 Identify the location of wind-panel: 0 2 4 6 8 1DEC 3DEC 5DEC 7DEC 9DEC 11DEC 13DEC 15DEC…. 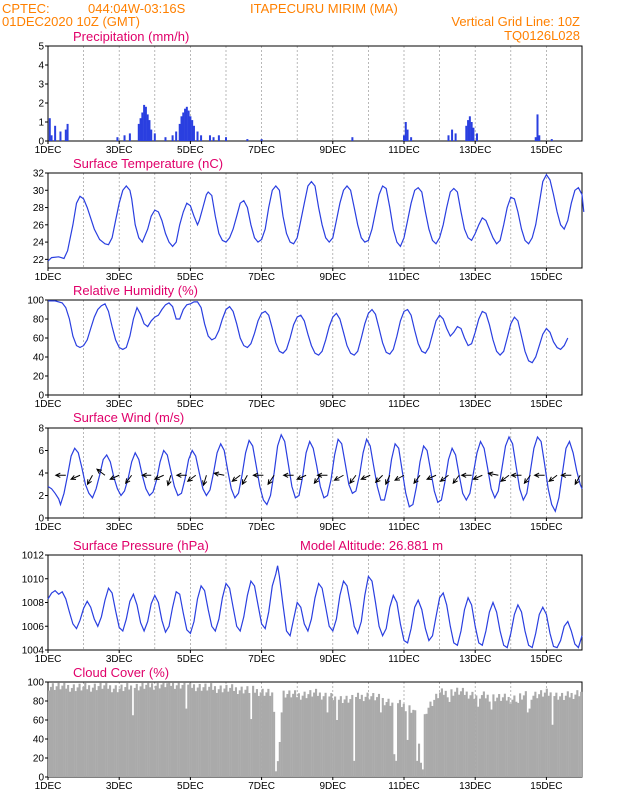
(309, 471).